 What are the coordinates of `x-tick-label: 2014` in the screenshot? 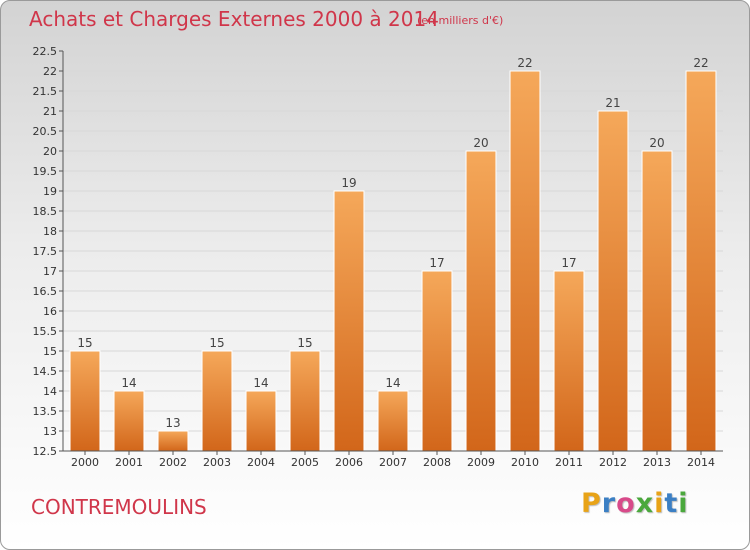 It's located at (701, 462).